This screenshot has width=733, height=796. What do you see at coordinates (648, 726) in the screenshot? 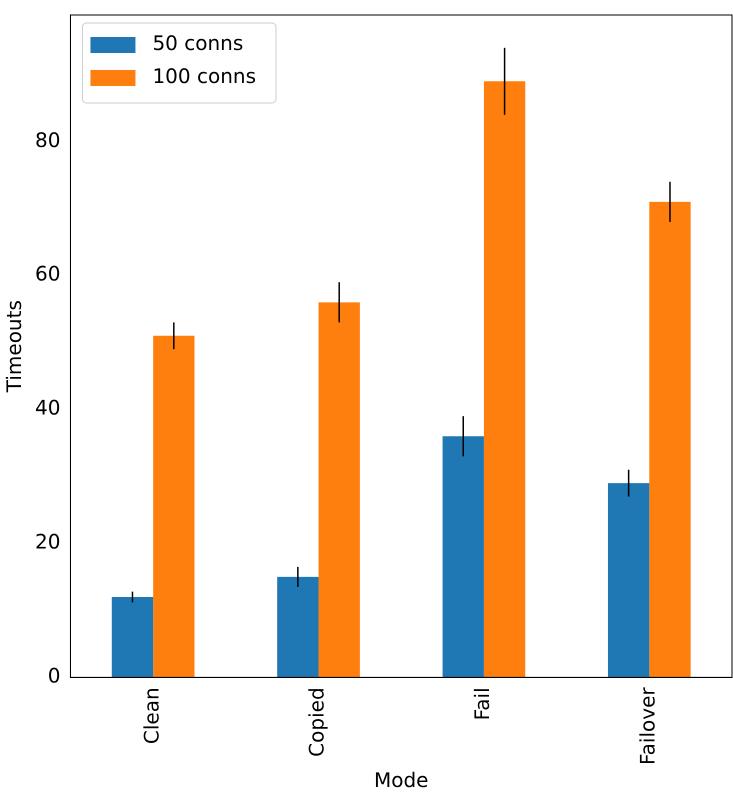
I see `x-tick-label: Failover` at bounding box center [648, 726].